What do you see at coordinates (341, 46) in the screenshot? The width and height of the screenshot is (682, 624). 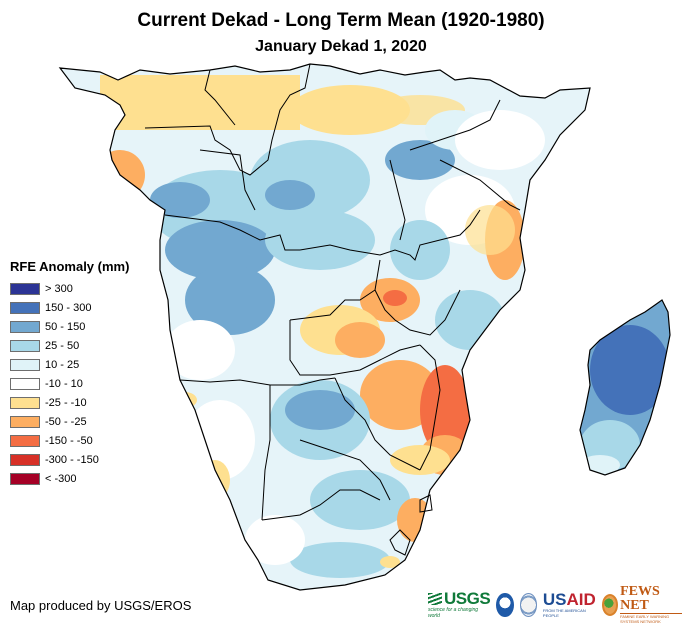 I see `map-subtitle: January Dekad 1, 2020` at bounding box center [341, 46].